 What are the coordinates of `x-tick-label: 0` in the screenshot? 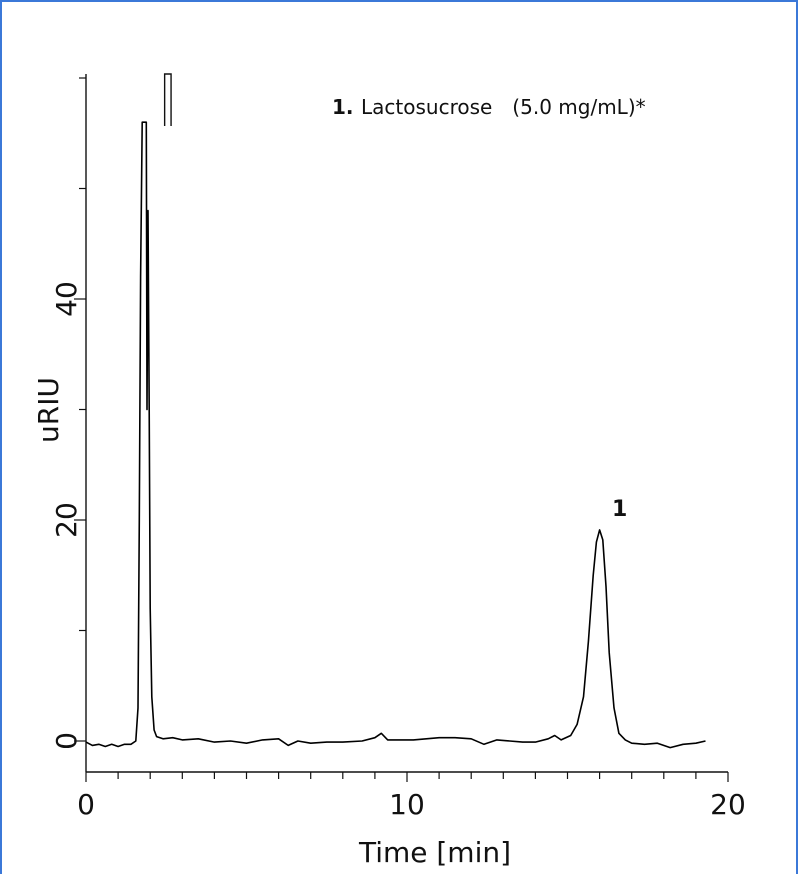 It's located at (86, 804).